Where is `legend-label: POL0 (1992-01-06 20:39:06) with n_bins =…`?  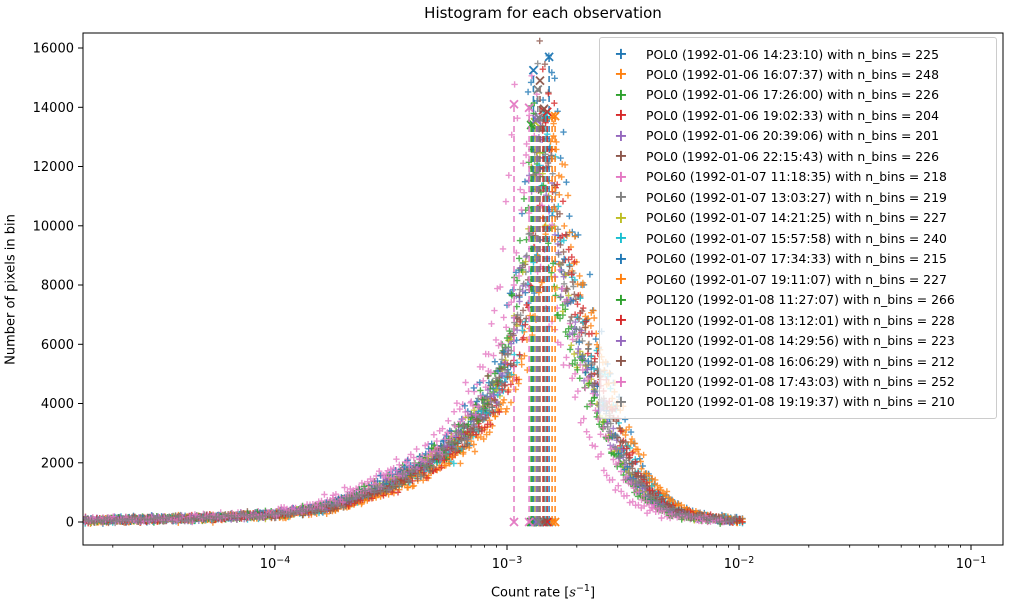 legend-label: POL0 (1992-01-06 20:39:06) with n_bins =… is located at coordinates (792, 136).